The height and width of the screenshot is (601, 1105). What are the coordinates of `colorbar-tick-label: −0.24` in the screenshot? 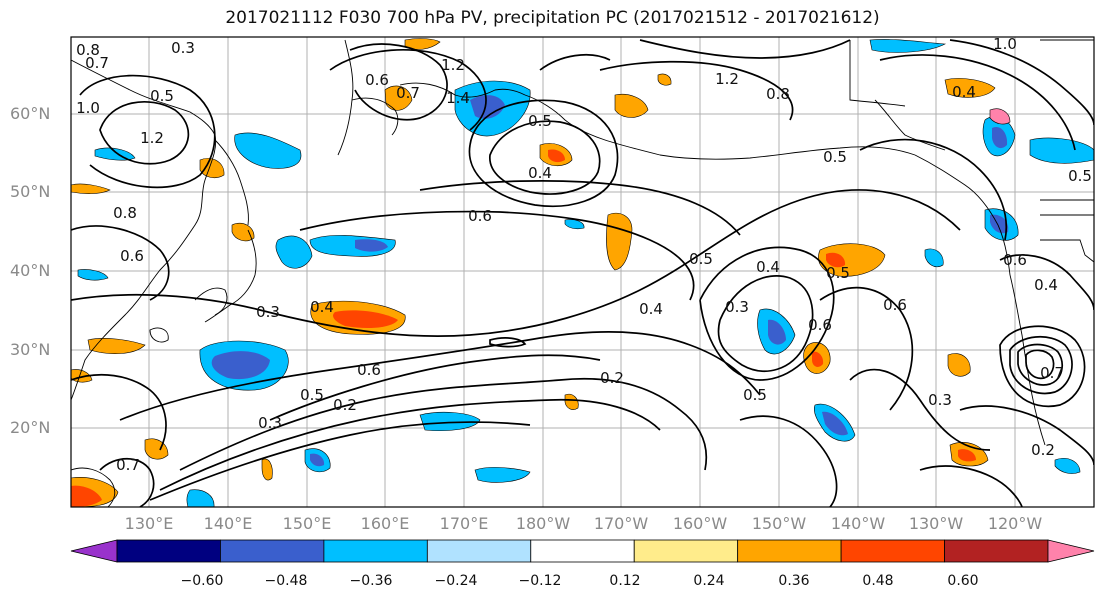 It's located at (456, 581).